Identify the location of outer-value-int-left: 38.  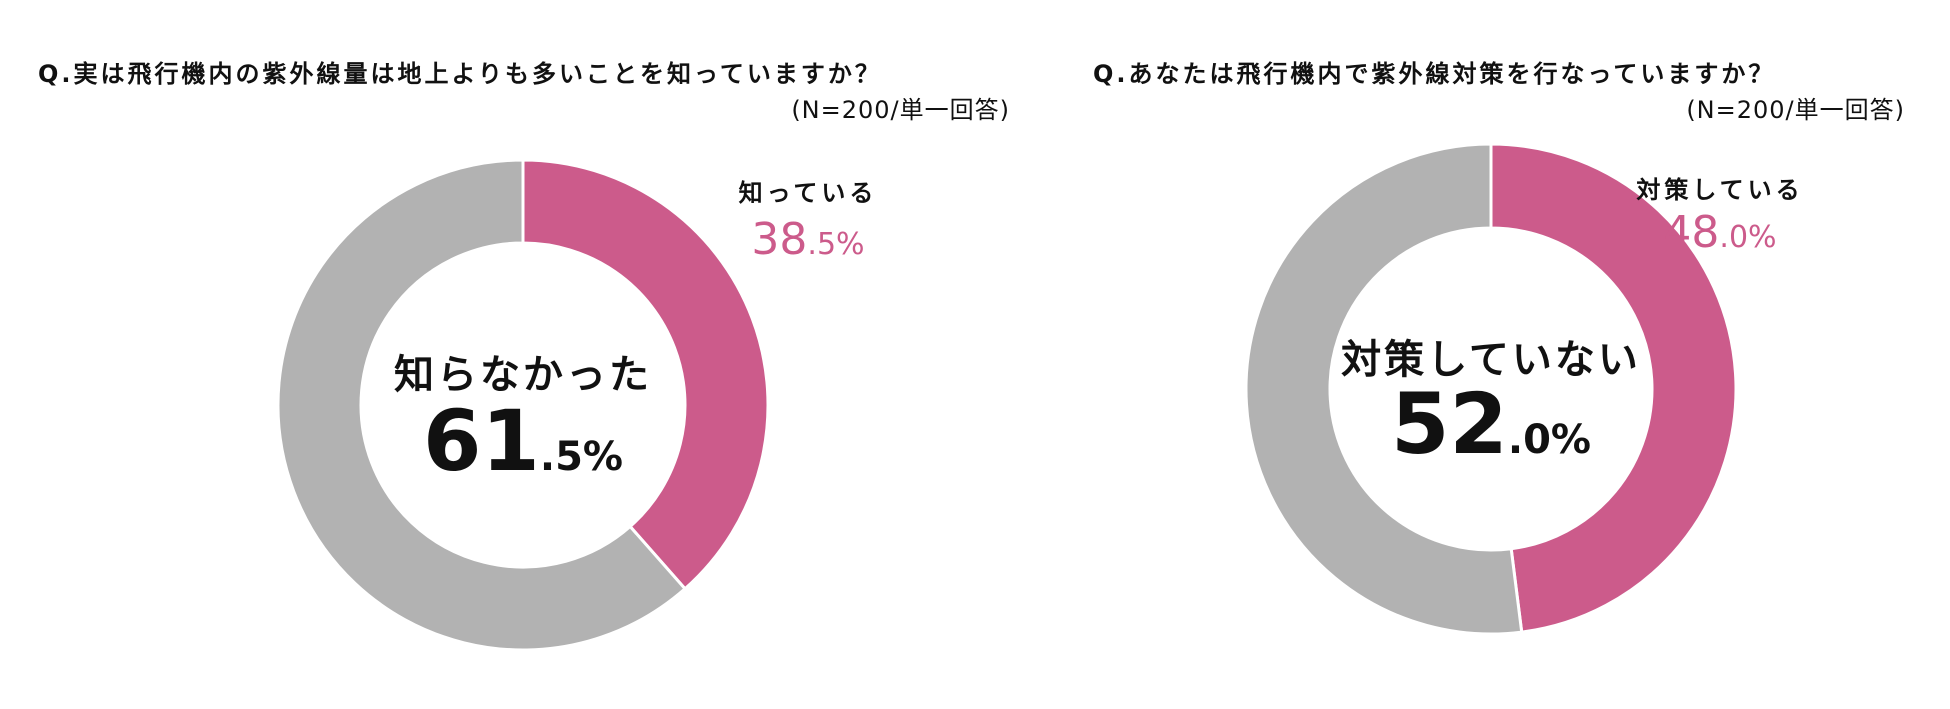
(779, 239).